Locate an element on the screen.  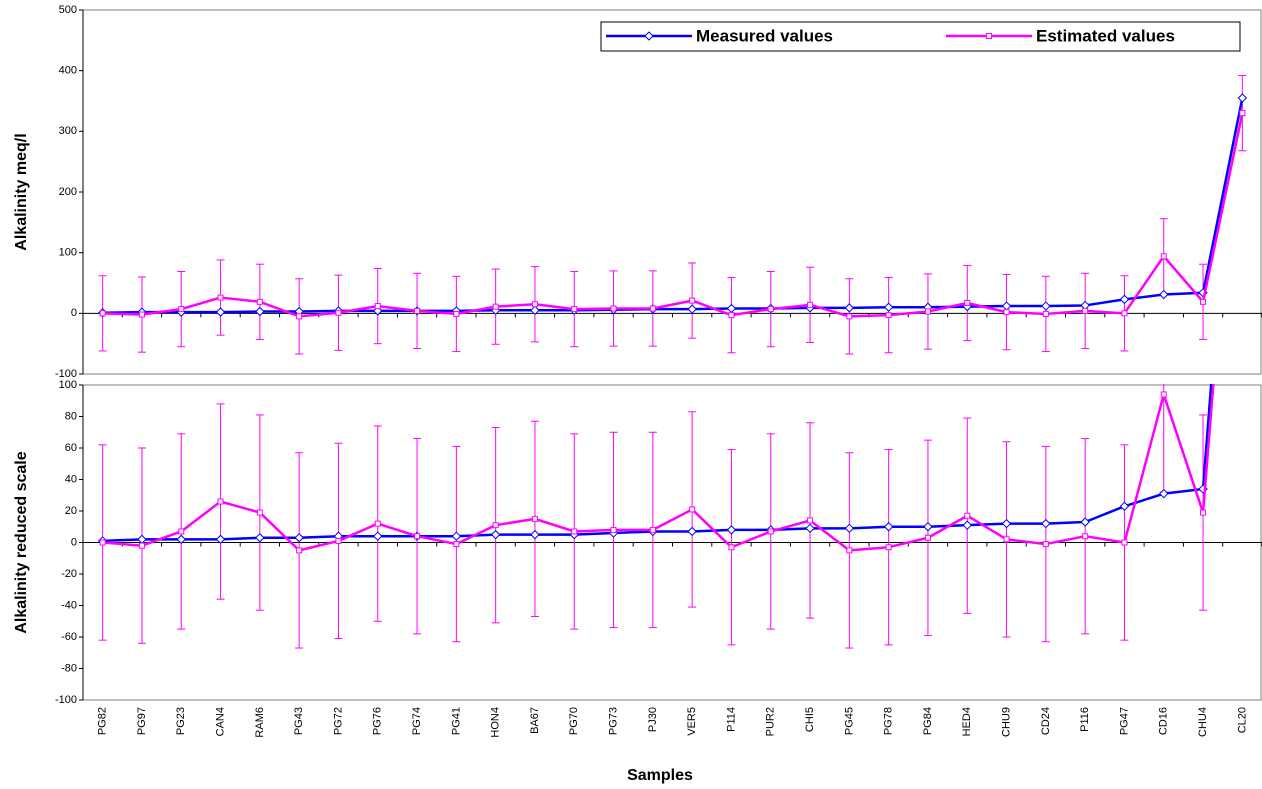
y-tick-label: -60 is located at coordinates (69, 637).